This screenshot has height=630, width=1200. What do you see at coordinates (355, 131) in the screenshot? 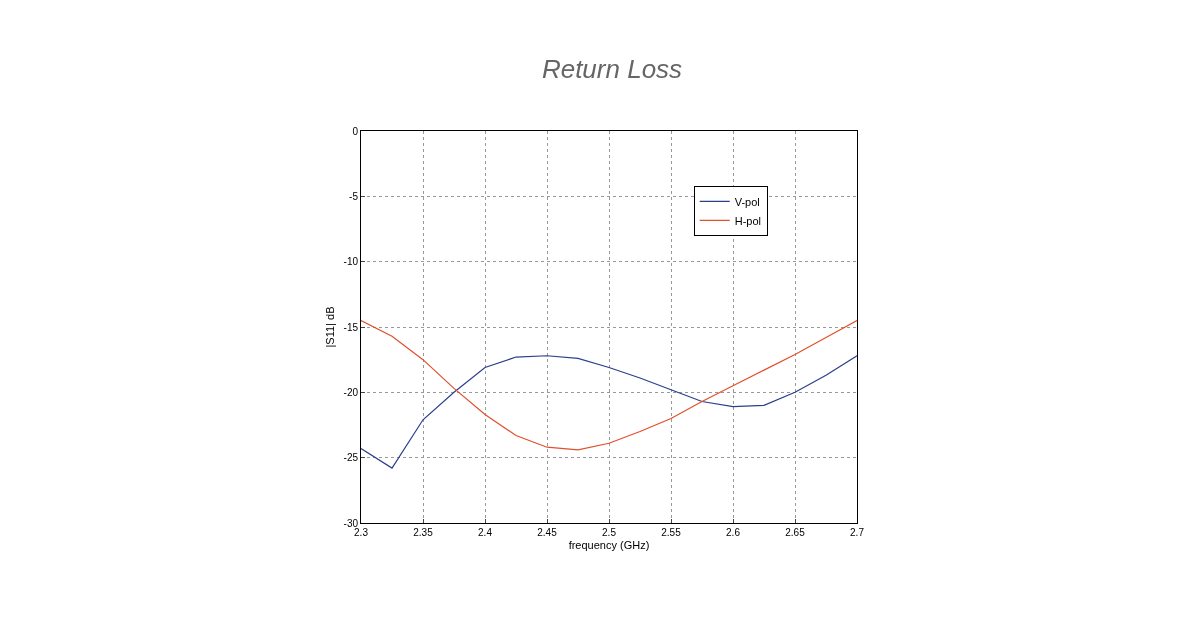
I see `y-tick-label: 0` at bounding box center [355, 131].